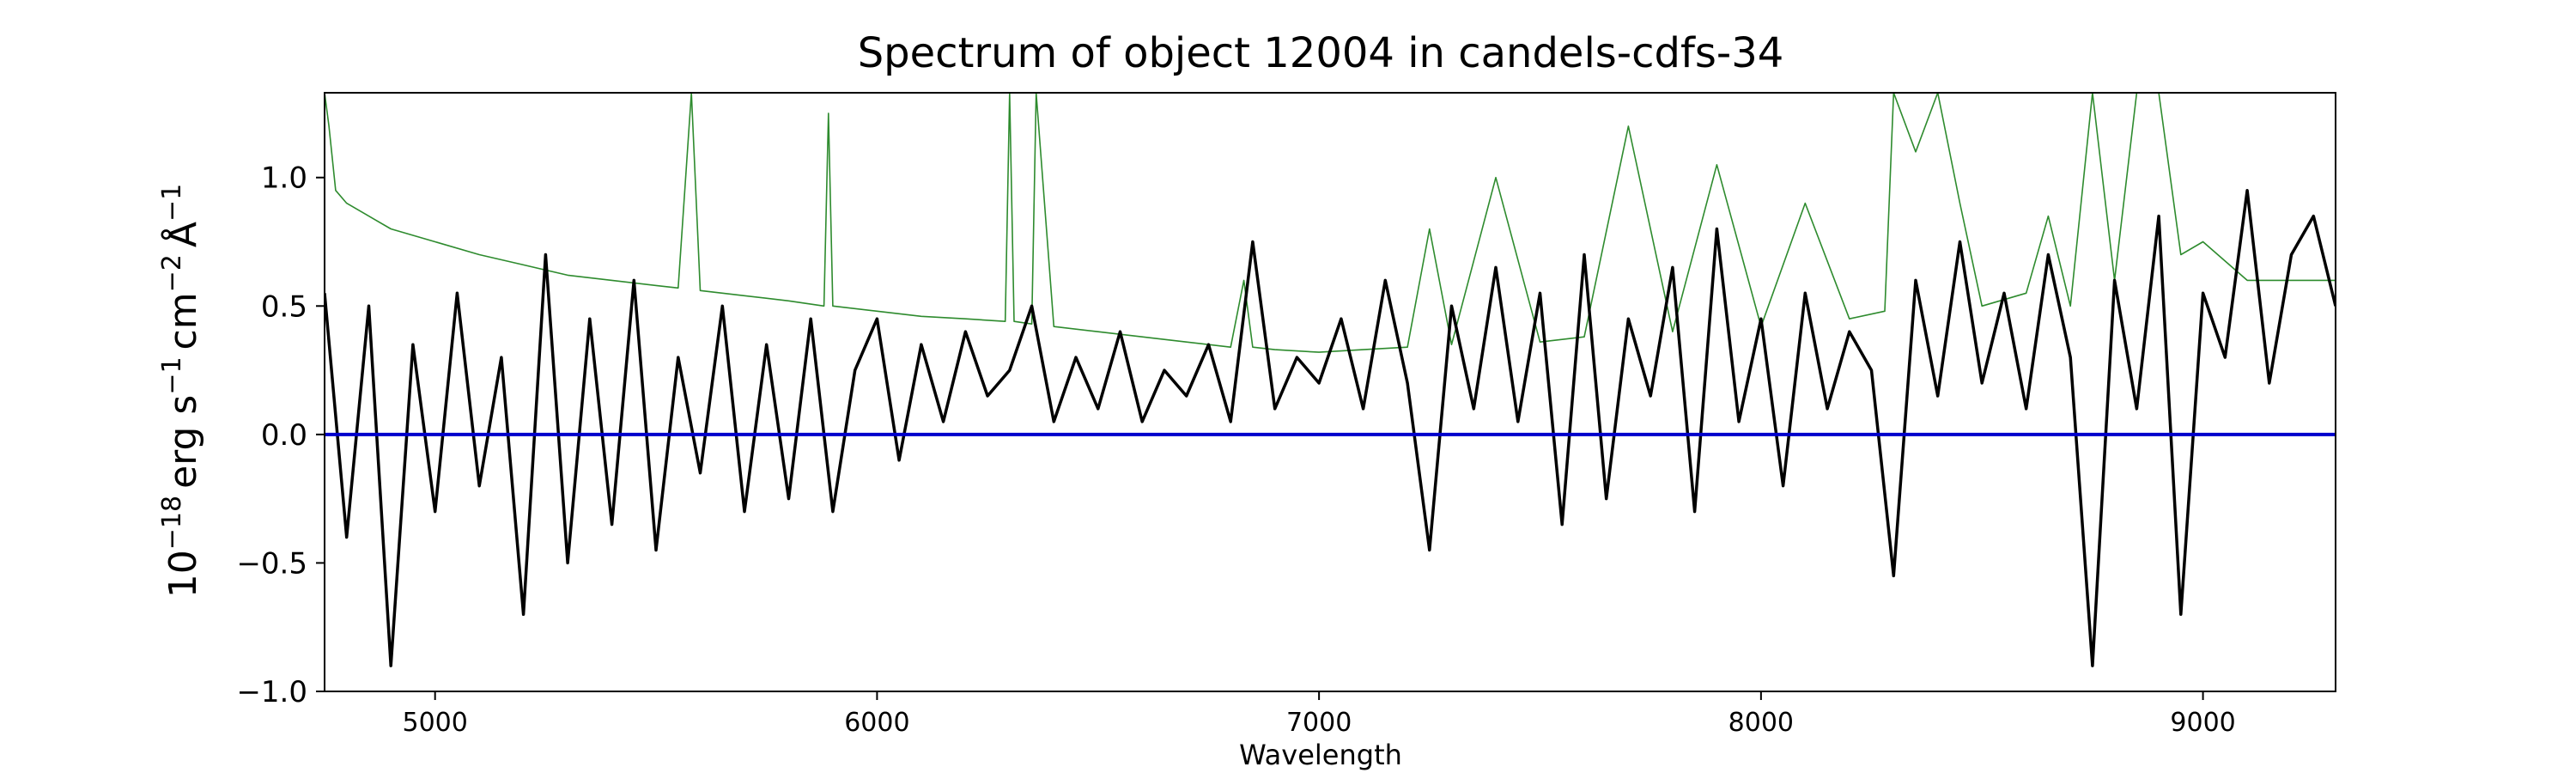 This screenshot has width=2576, height=773. I want to click on x-tick-label: 9000, so click(2202, 723).